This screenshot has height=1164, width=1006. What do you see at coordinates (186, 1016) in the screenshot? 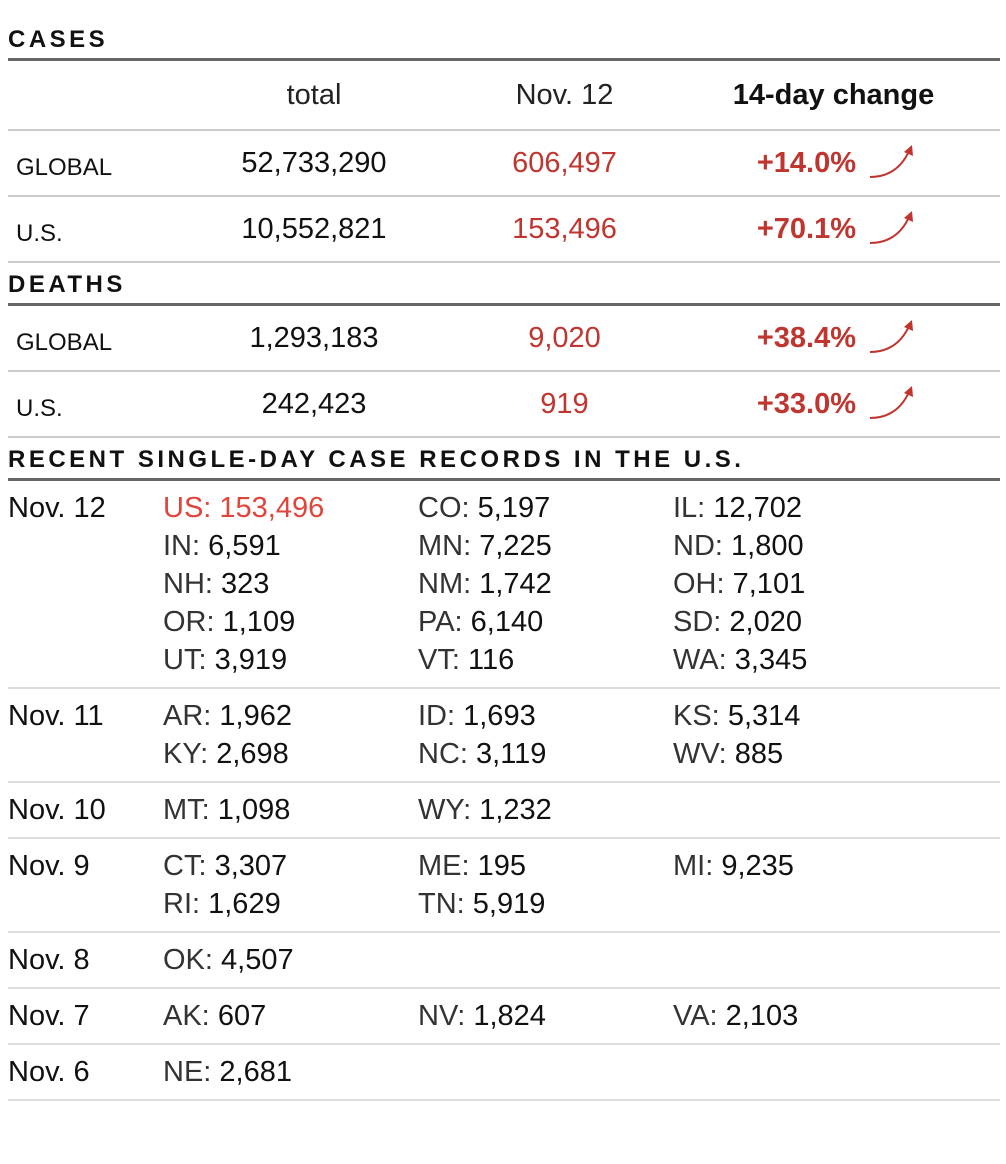
I see `state-label: AK:` at bounding box center [186, 1016].